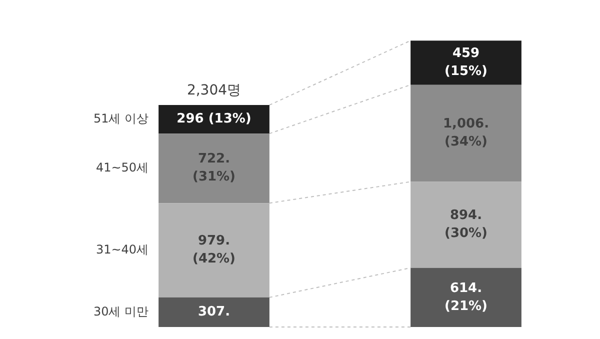 This screenshot has width=600, height=339. Describe the element at coordinates (466, 225) in the screenshot. I see `data-label: 894. (30%)` at that location.